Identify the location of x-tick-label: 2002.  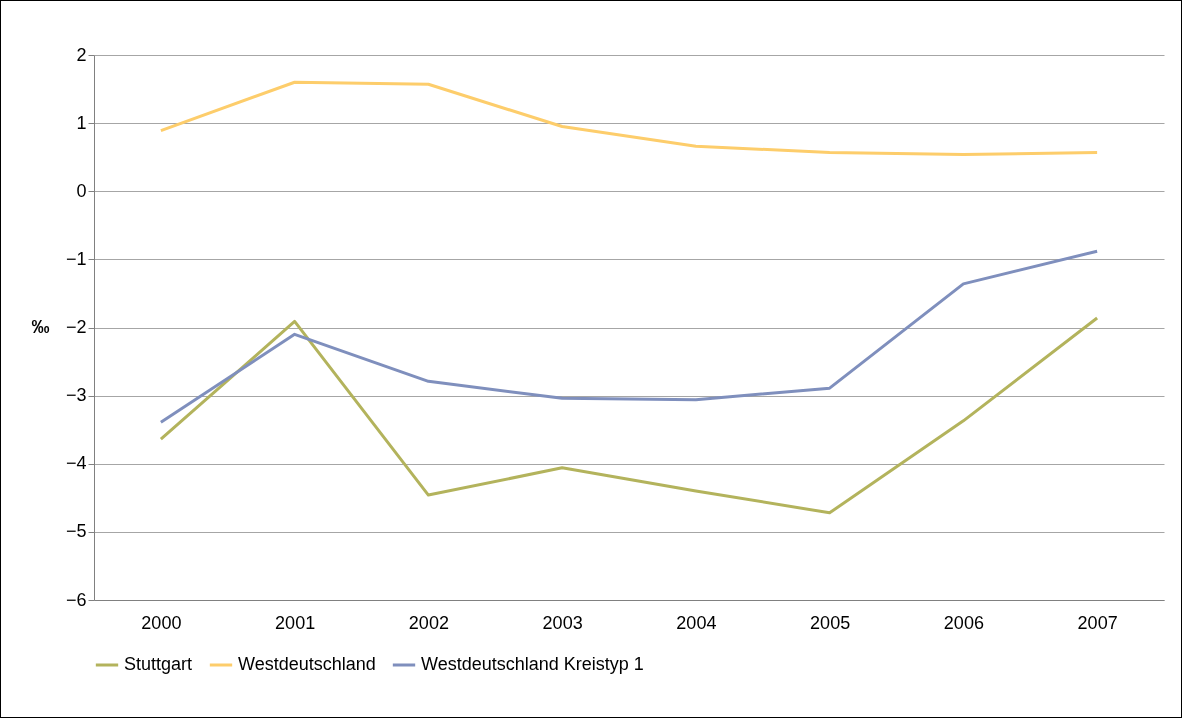
(428, 622).